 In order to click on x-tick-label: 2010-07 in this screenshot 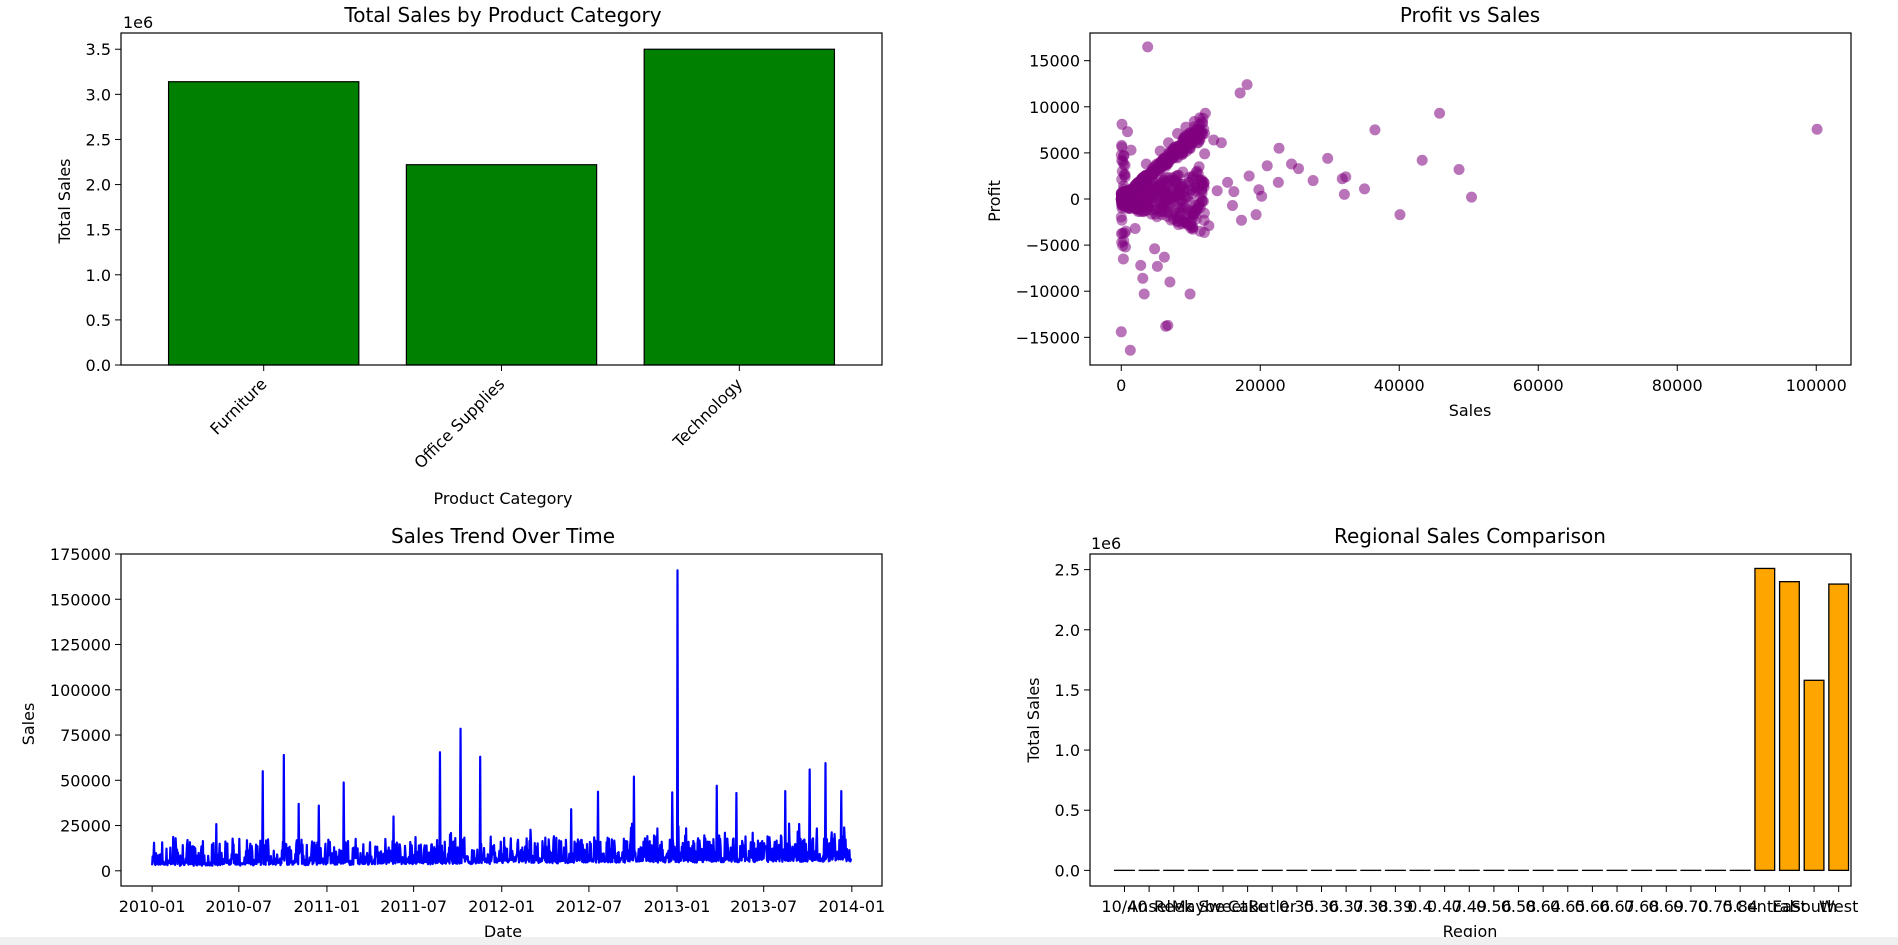, I will do `click(238, 906)`.